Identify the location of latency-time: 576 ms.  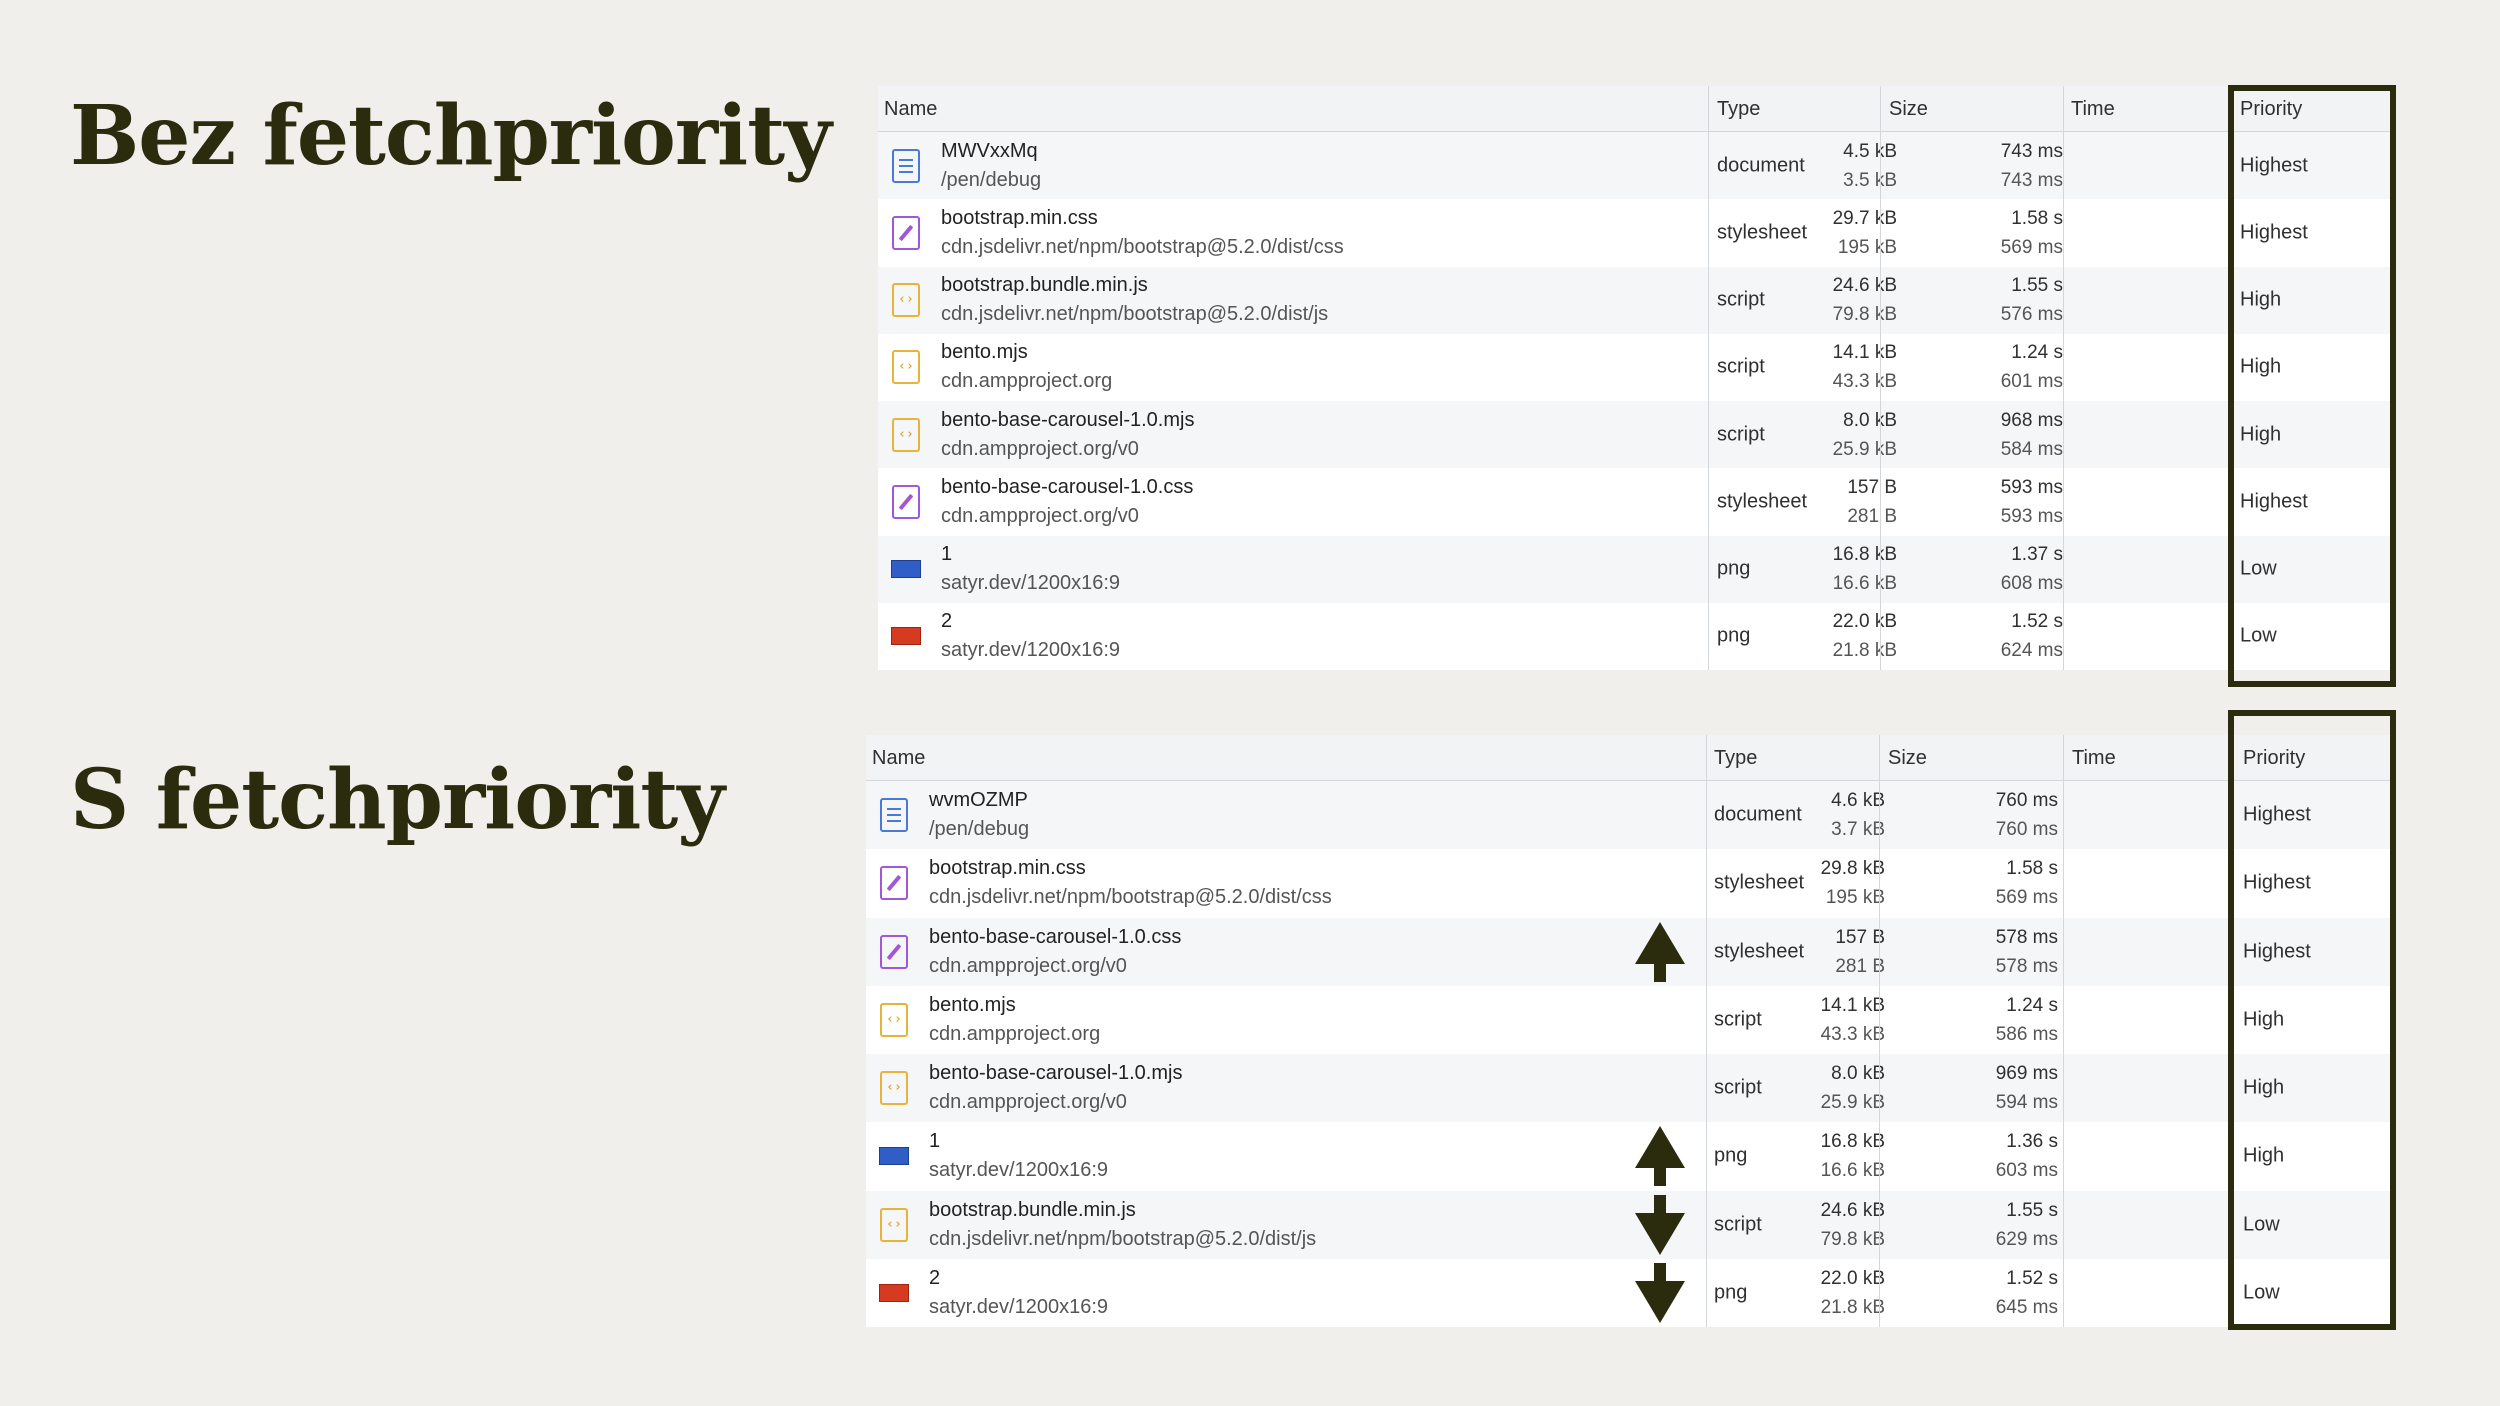
(2031, 315).